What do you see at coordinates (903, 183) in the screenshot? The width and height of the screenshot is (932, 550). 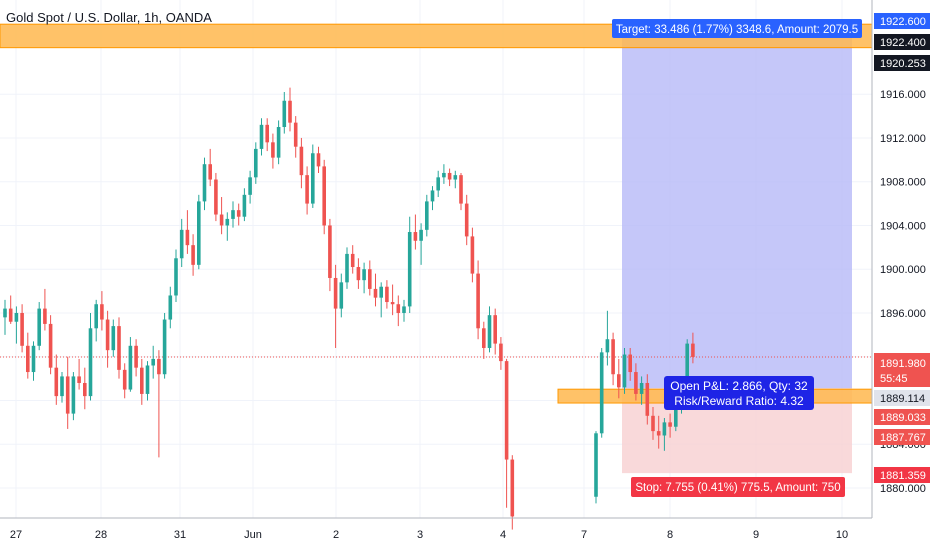 I see `y-tick-label: 1908.000` at bounding box center [903, 183].